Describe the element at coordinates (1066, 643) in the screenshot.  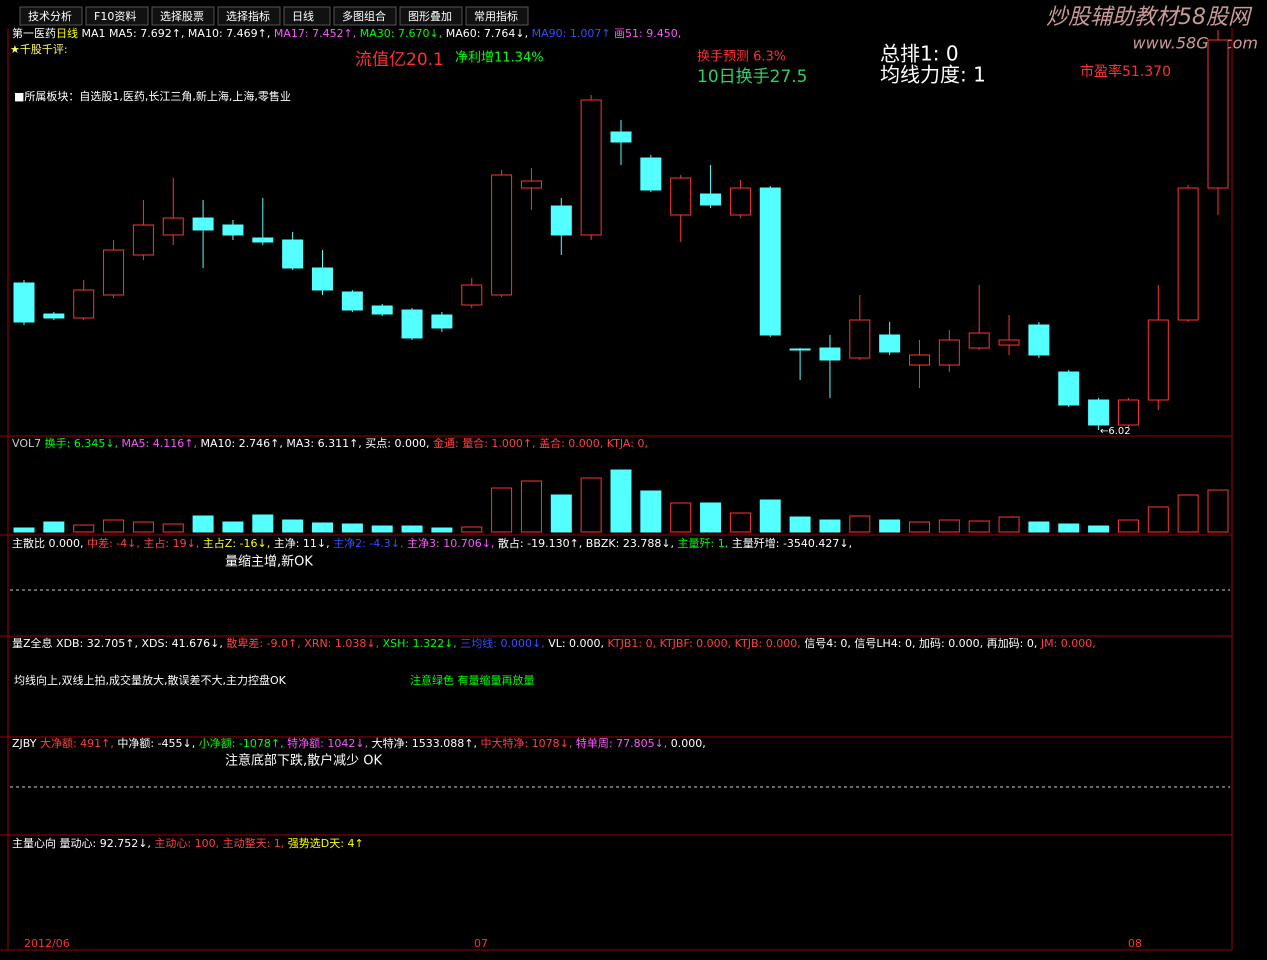
I see `header-item: JM: 0.000,` at that location.